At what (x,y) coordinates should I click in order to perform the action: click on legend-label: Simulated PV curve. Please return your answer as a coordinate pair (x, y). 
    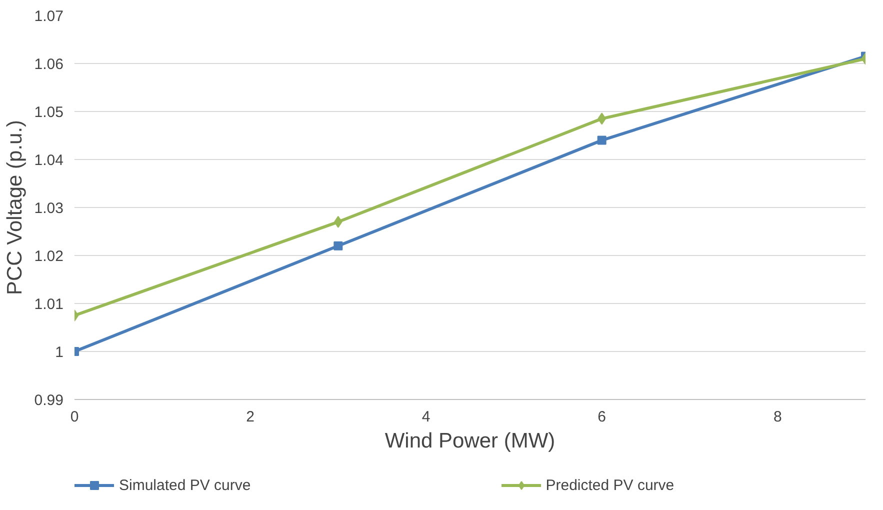
    Looking at the image, I should click on (185, 485).